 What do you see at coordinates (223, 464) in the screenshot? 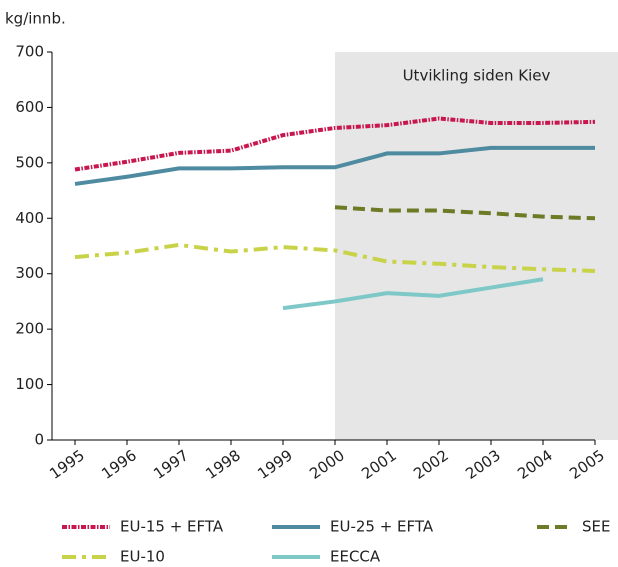
I see `x-tick-label: 1998` at bounding box center [223, 464].